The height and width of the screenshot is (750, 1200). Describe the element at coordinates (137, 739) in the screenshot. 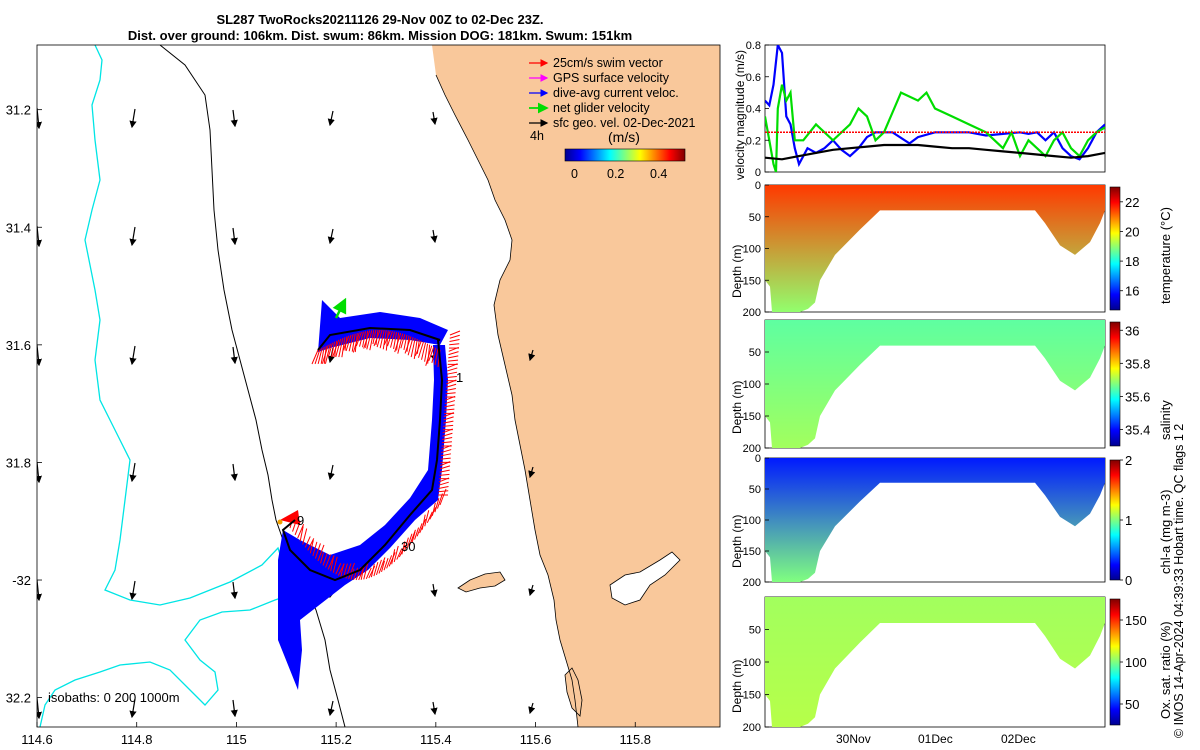

I see `map-xtick-label: 114.8` at that location.